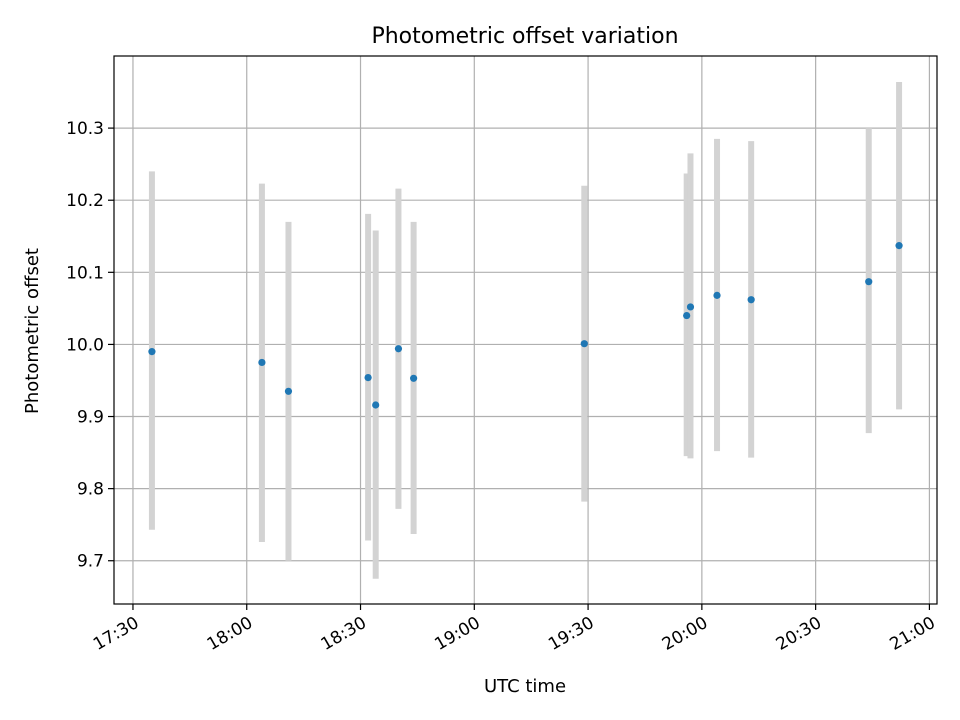  Describe the element at coordinates (85, 201) in the screenshot. I see `y-tick-label: 10.2` at that location.